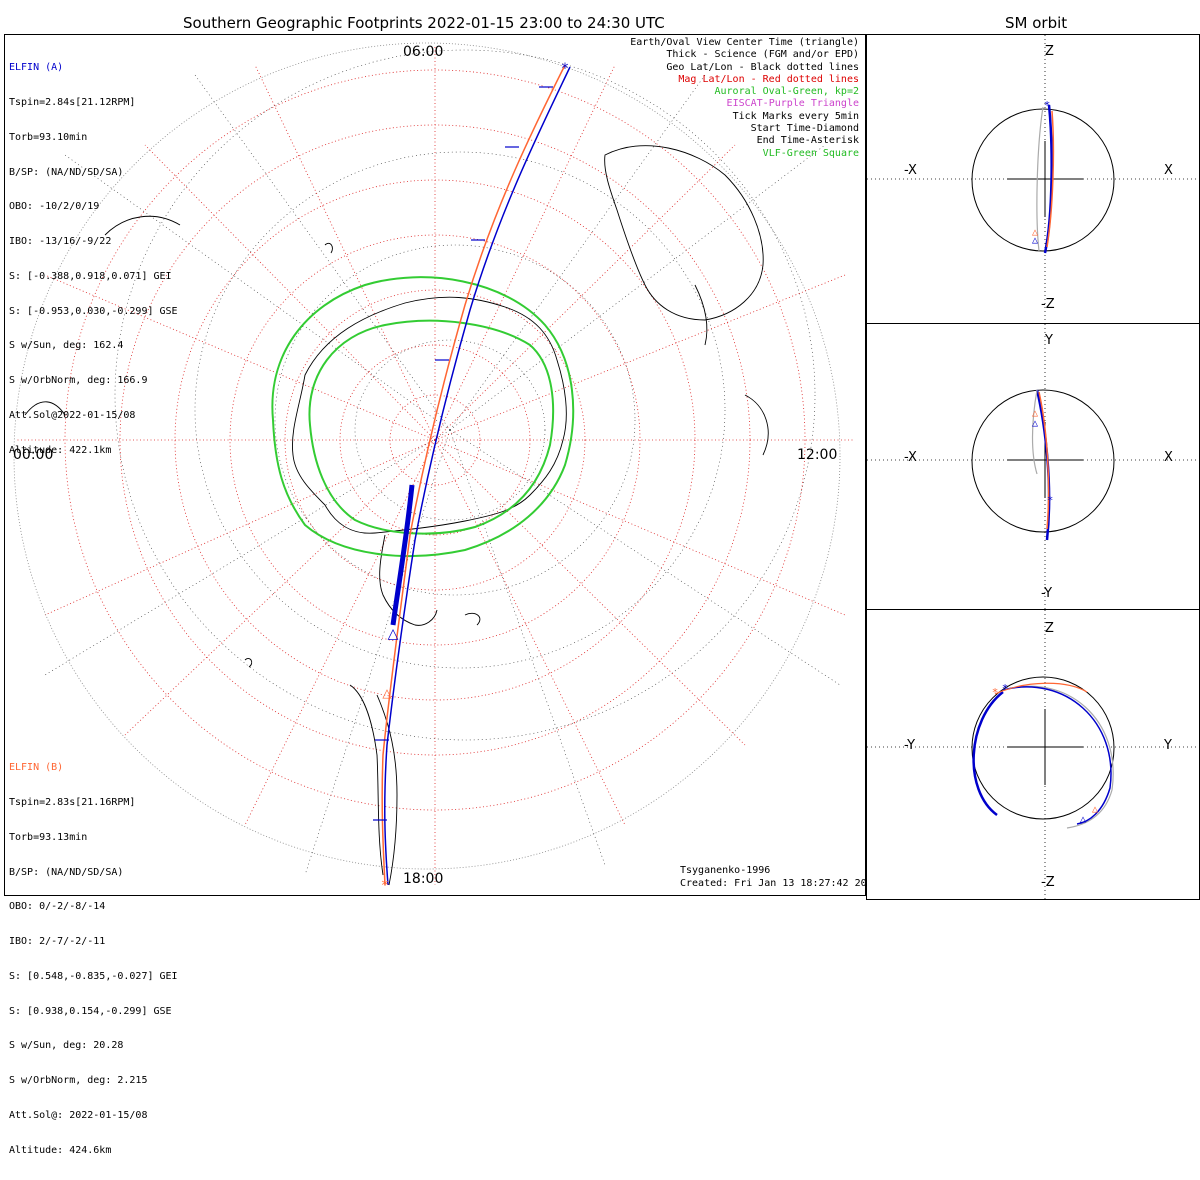 The height and width of the screenshot is (1180, 1200). What do you see at coordinates (1036, 23) in the screenshot?
I see `sm-orbit-title: SM orbit` at bounding box center [1036, 23].